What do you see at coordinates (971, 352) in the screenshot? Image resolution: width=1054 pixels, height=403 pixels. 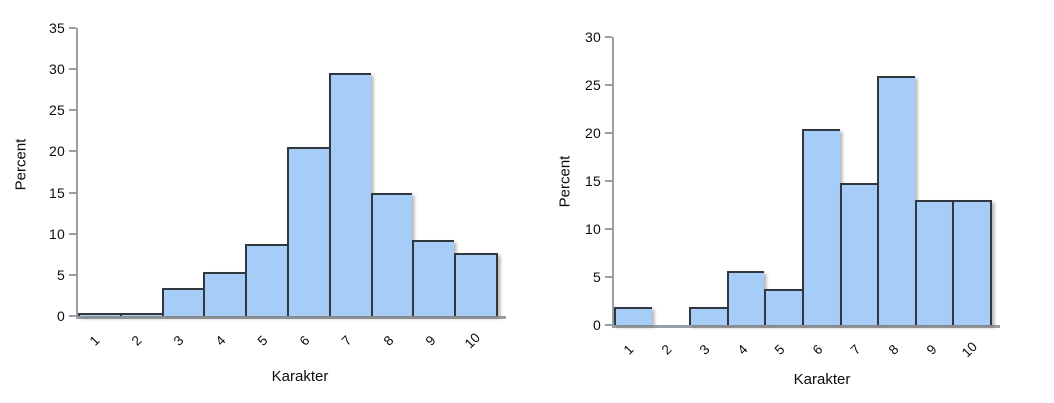 I see `x-tick: 10` at bounding box center [971, 352].